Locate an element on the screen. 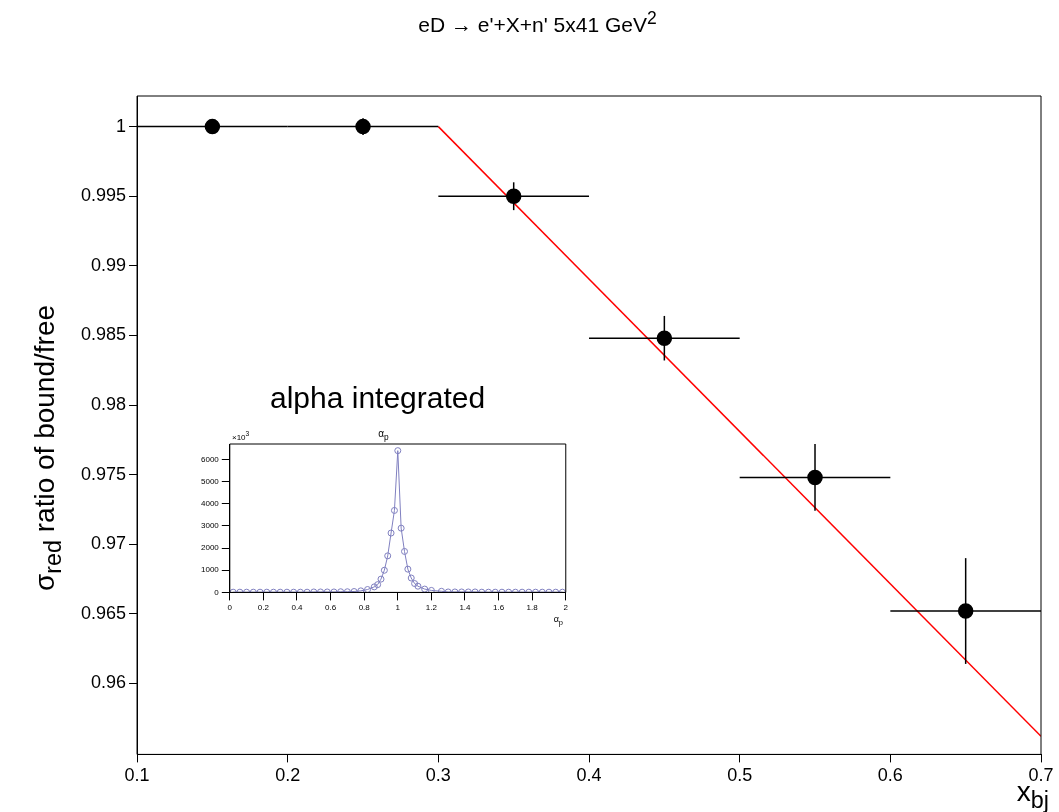 The image size is (1059, 812). y-tick-label: 0.98 is located at coordinates (109, 403).